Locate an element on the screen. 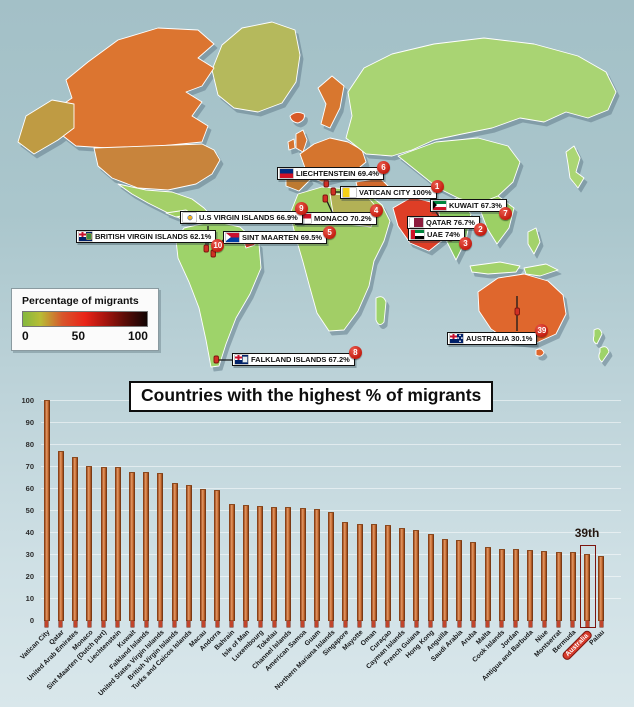 This screenshot has width=634, height=707. y-axis-tick-label: 90 is located at coordinates (29, 422).